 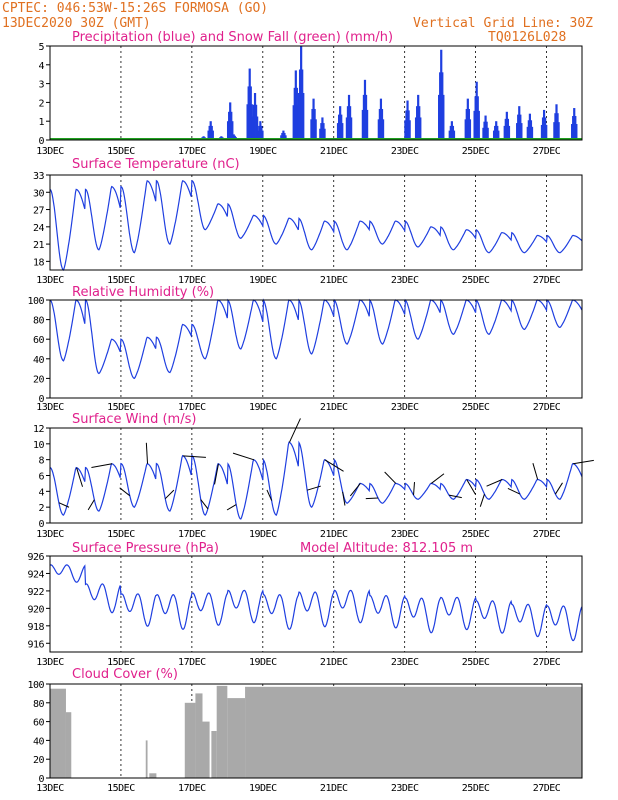 What do you see at coordinates (134, 419) in the screenshot?
I see `panel-title: Surface Wind (m/s)` at bounding box center [134, 419].